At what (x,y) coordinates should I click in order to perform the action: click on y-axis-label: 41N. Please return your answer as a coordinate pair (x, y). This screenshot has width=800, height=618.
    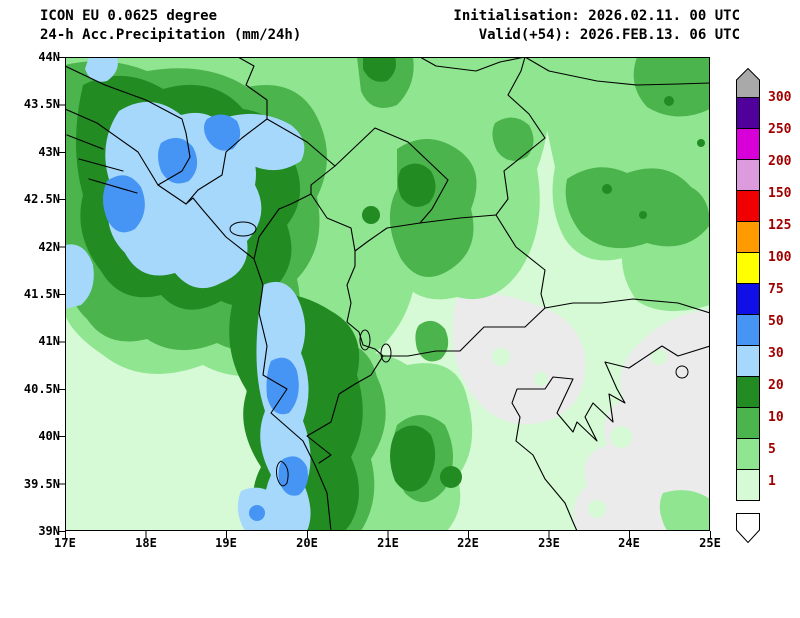
    Looking at the image, I should click on (49, 341).